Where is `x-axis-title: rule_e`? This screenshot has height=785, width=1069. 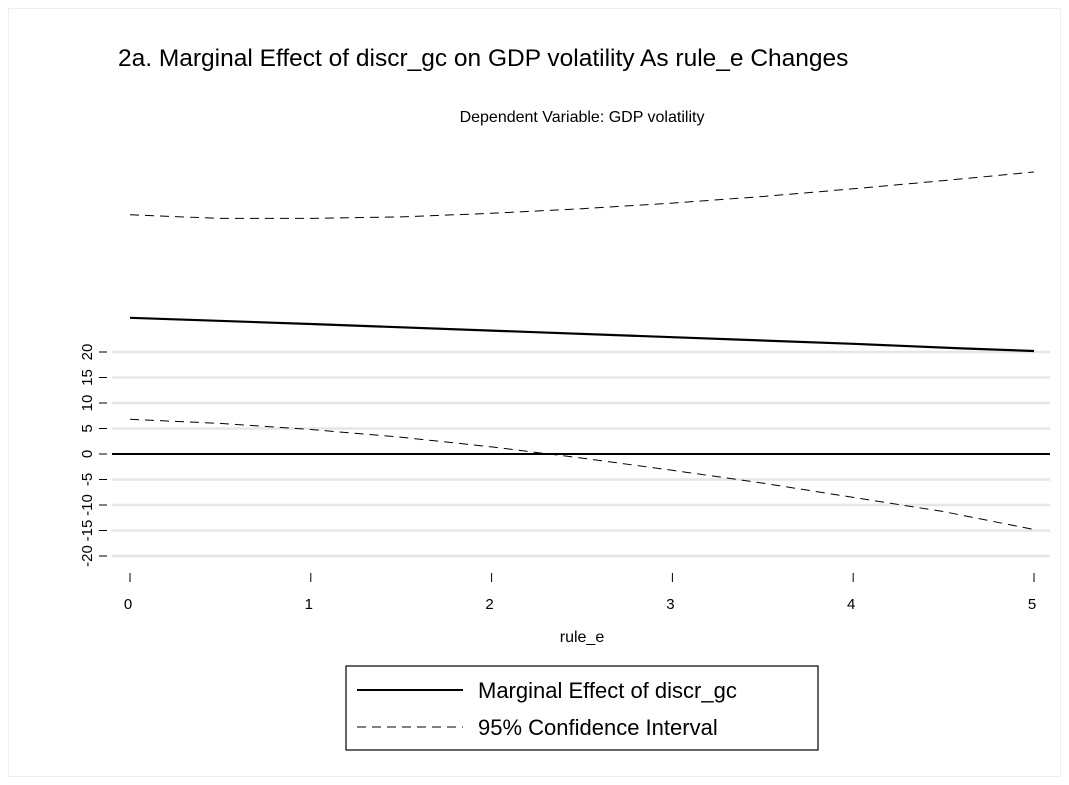
x-axis-title: rule_e is located at coordinates (582, 637).